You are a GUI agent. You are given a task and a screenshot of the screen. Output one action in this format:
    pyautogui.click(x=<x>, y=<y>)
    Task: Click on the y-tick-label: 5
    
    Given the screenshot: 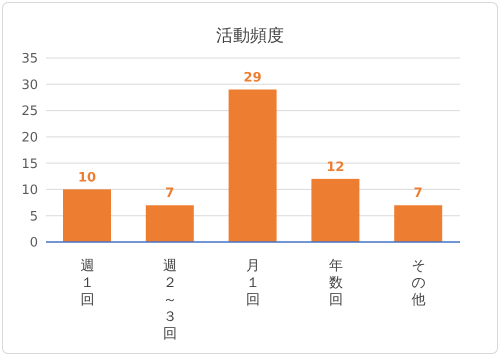 What is the action you would take?
    pyautogui.click(x=34, y=216)
    